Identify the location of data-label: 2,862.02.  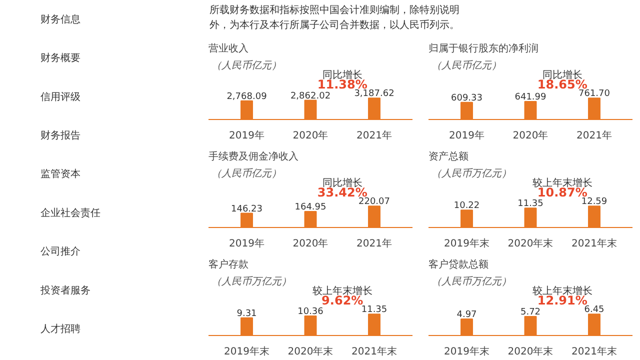
(310, 96).